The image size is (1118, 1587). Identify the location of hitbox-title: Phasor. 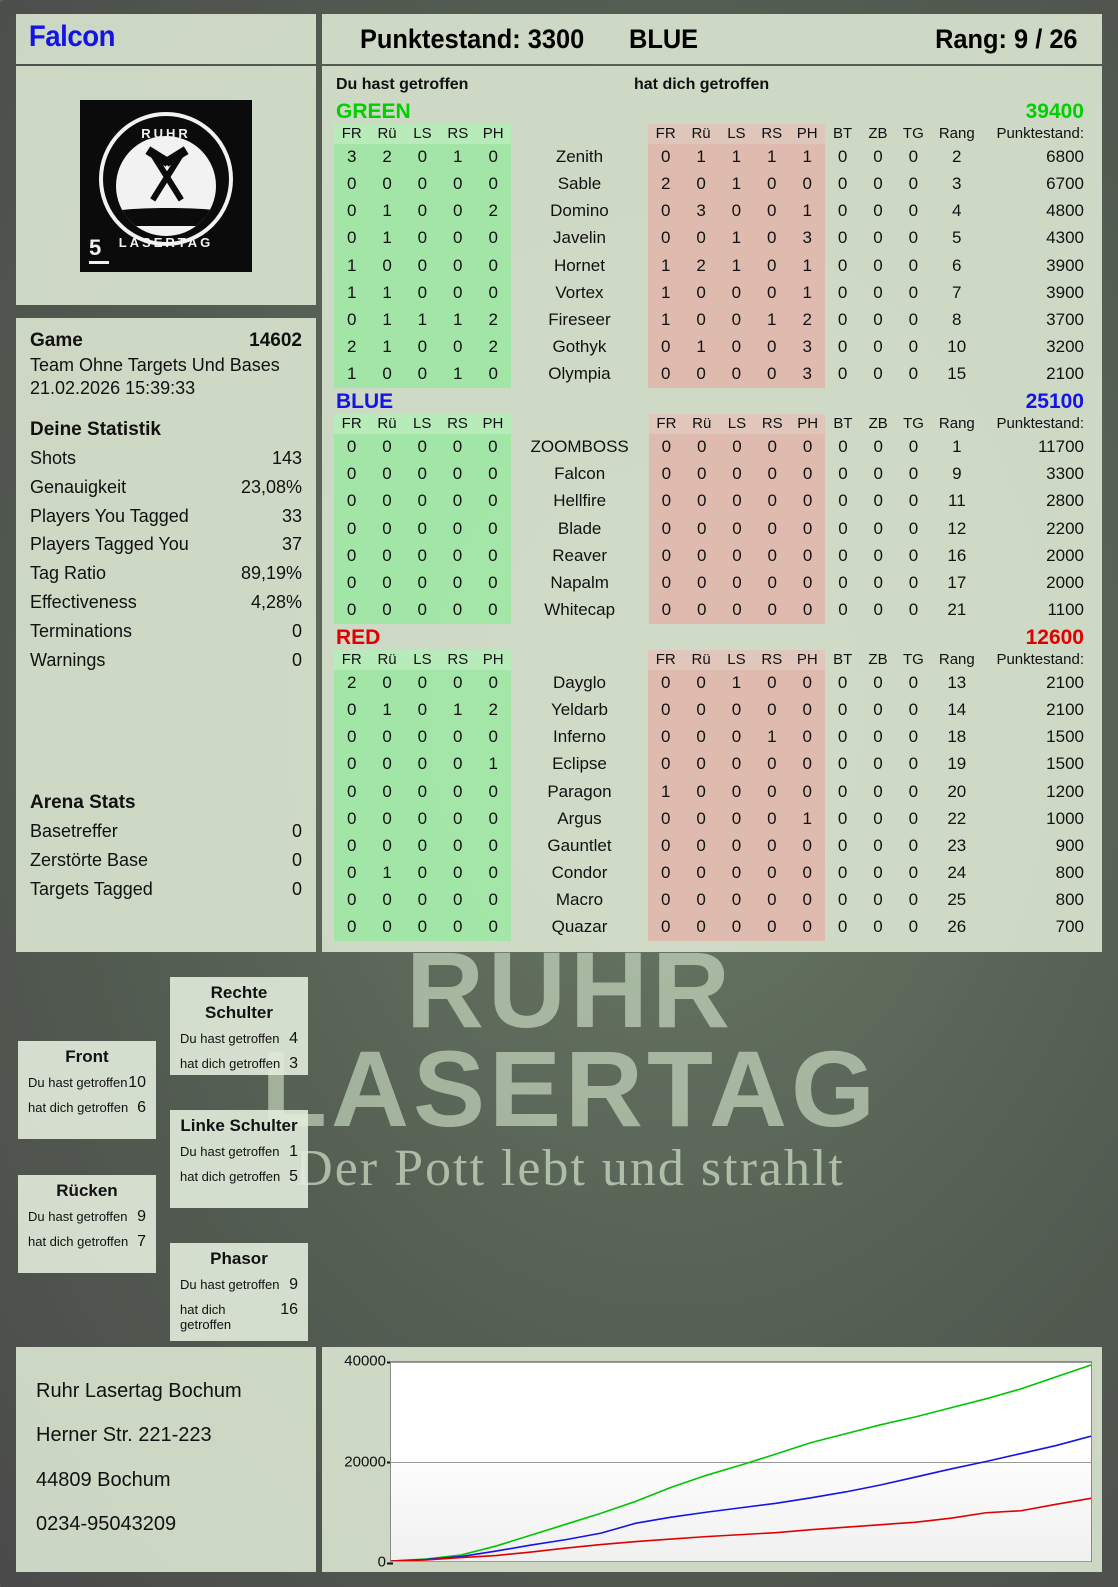
(239, 1258).